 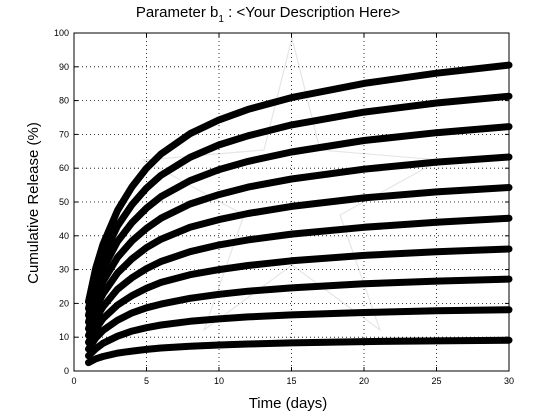 I want to click on x-tick-label: 25, so click(x=436, y=381).